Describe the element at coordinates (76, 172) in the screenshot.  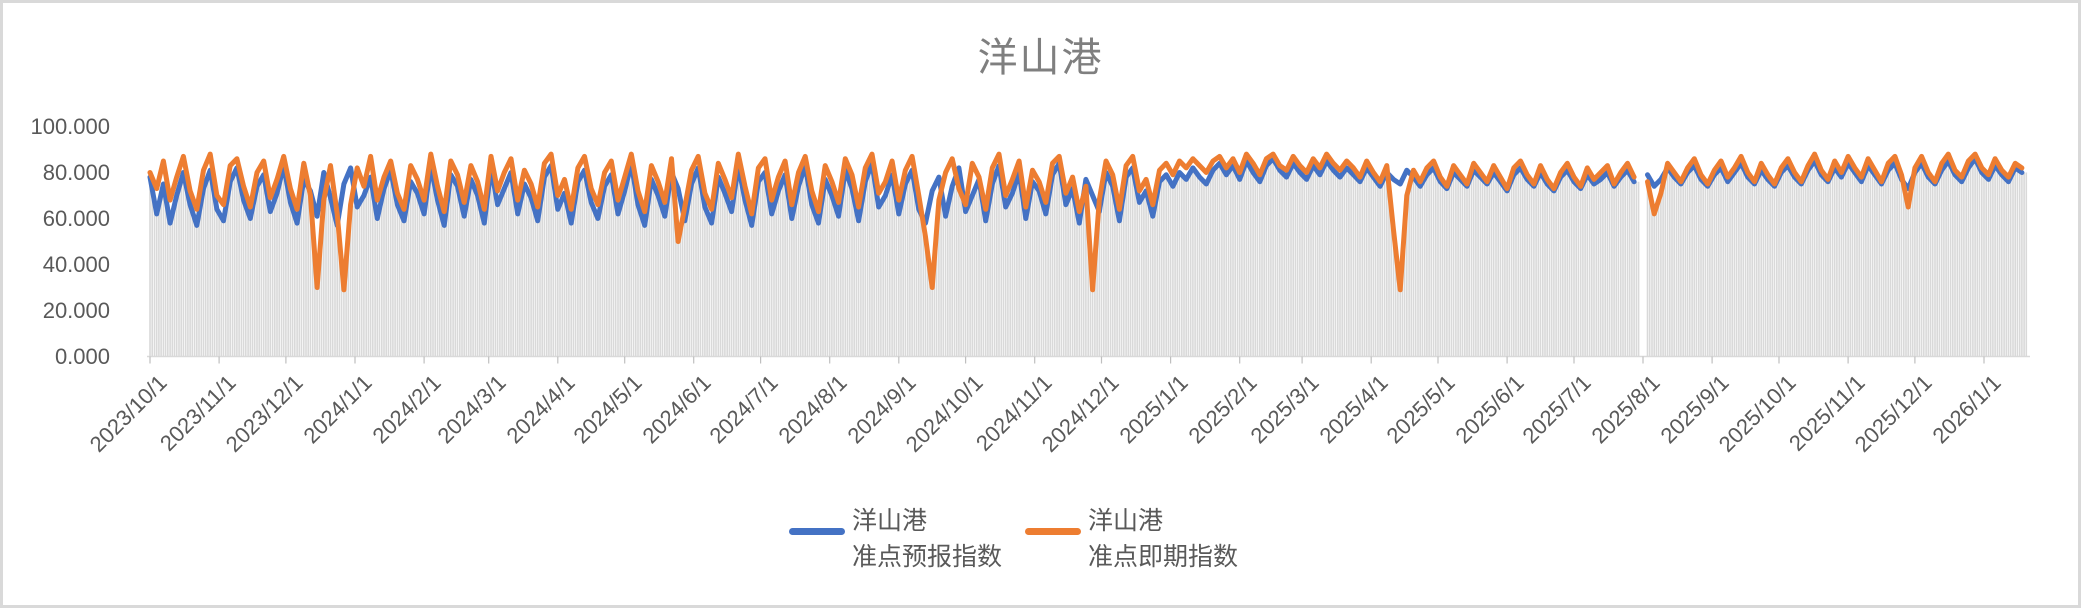
I see `y-axis-label: 80.000` at that location.